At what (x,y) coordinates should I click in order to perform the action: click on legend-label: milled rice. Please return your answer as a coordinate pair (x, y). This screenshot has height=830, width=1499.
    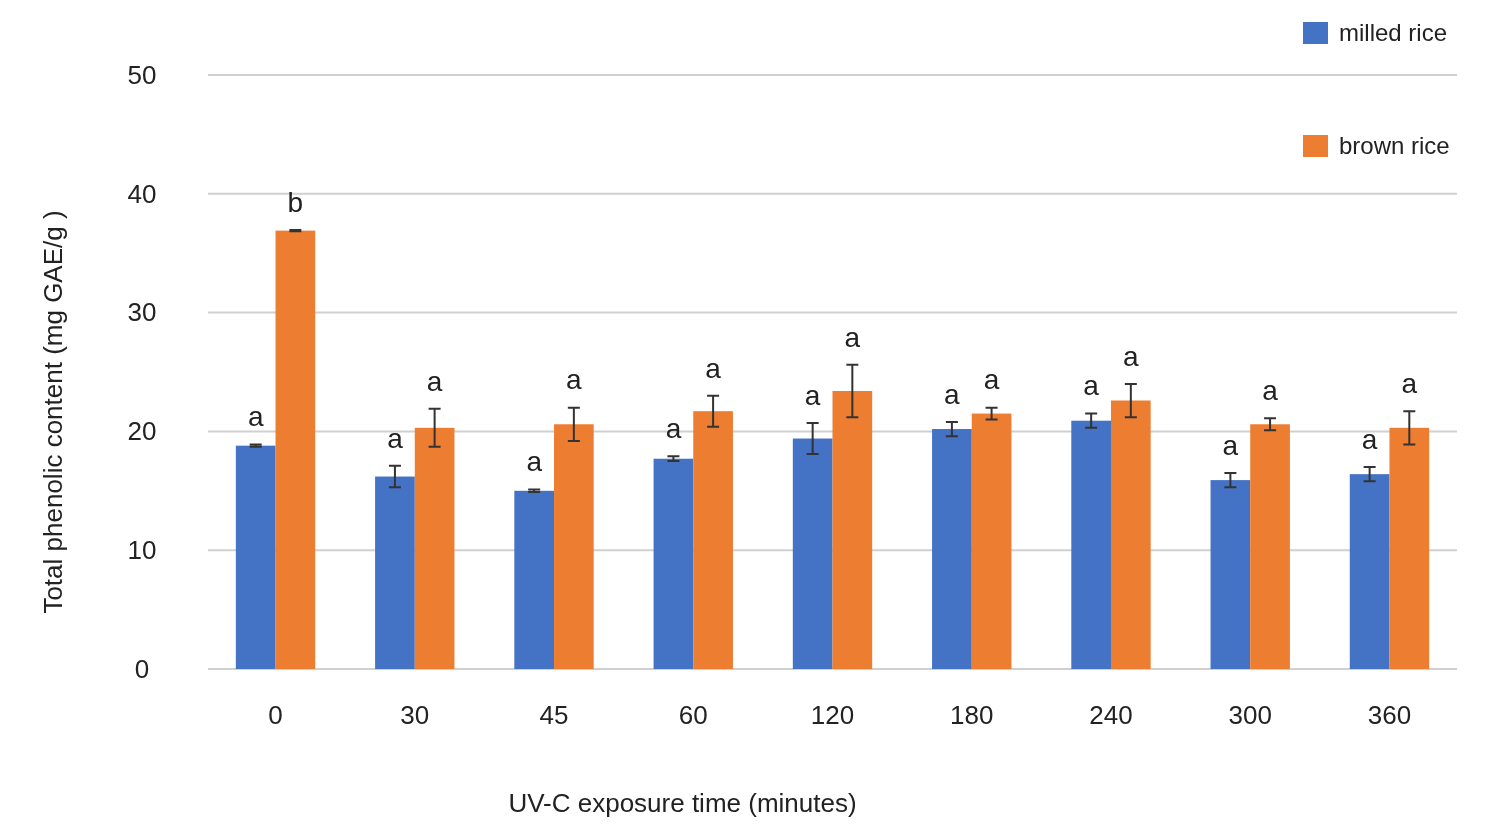
    Looking at the image, I should click on (1393, 33).